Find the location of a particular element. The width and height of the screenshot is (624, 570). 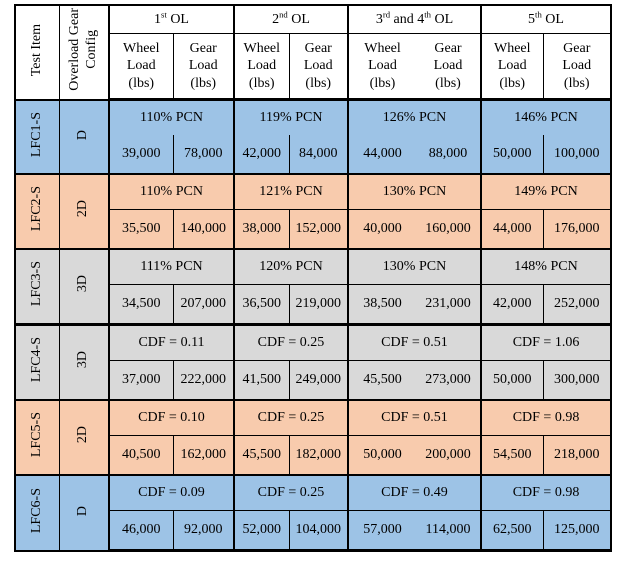

wheel-load-value: 35,500 is located at coordinates (141, 229).